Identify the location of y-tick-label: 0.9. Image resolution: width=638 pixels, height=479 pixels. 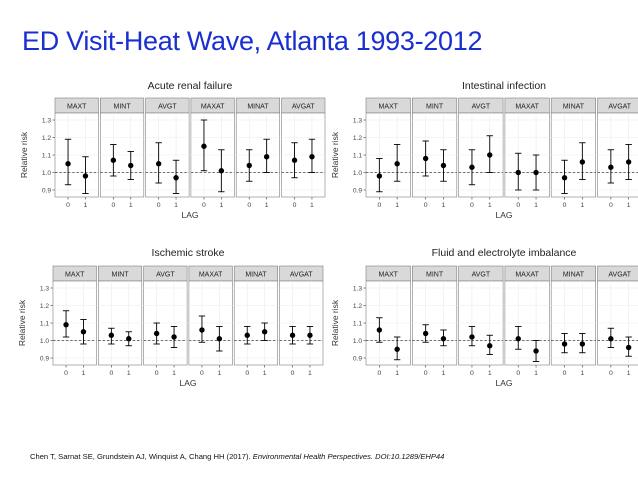
(44, 359).